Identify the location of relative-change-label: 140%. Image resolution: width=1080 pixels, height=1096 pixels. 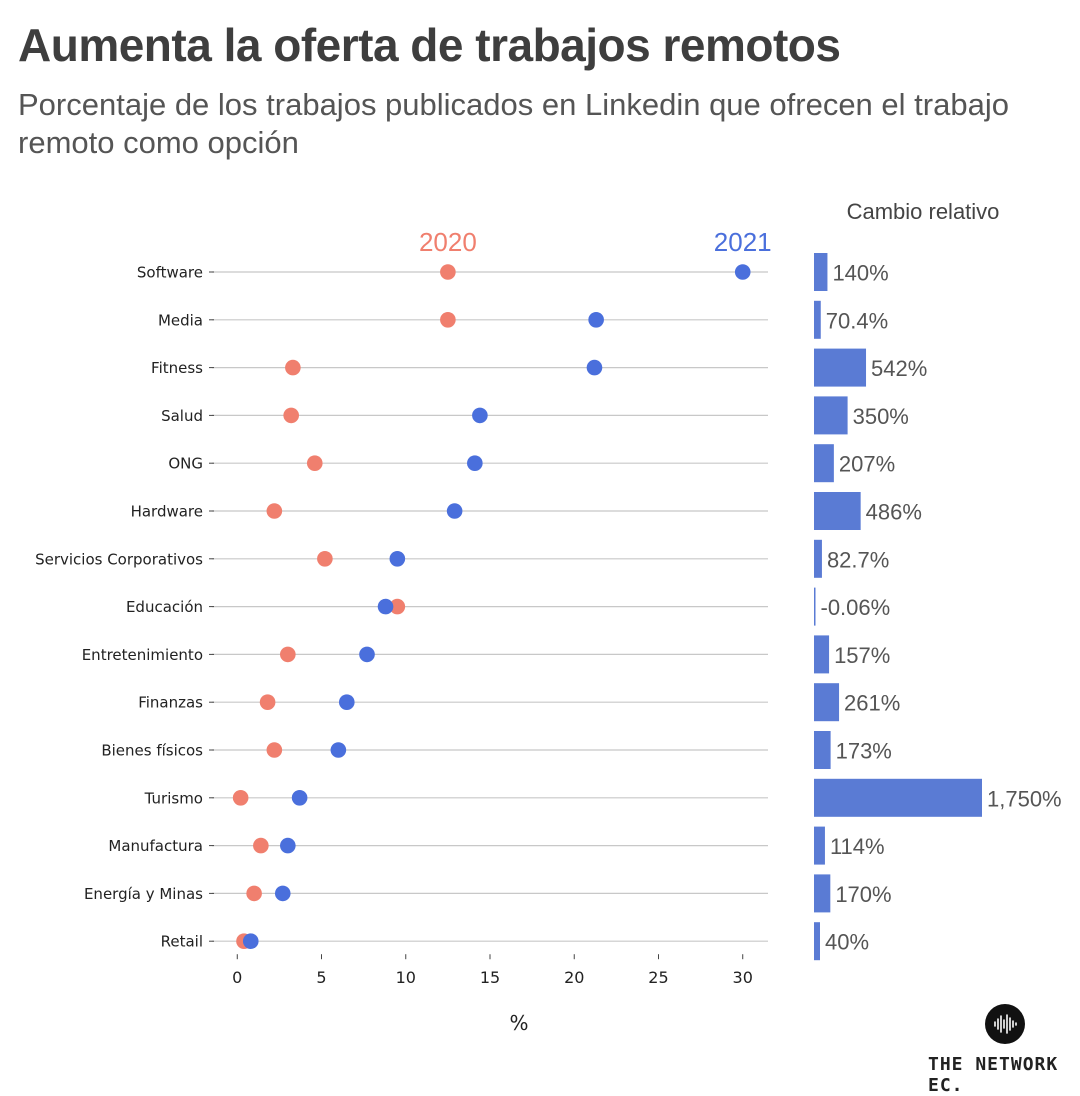
(860, 273).